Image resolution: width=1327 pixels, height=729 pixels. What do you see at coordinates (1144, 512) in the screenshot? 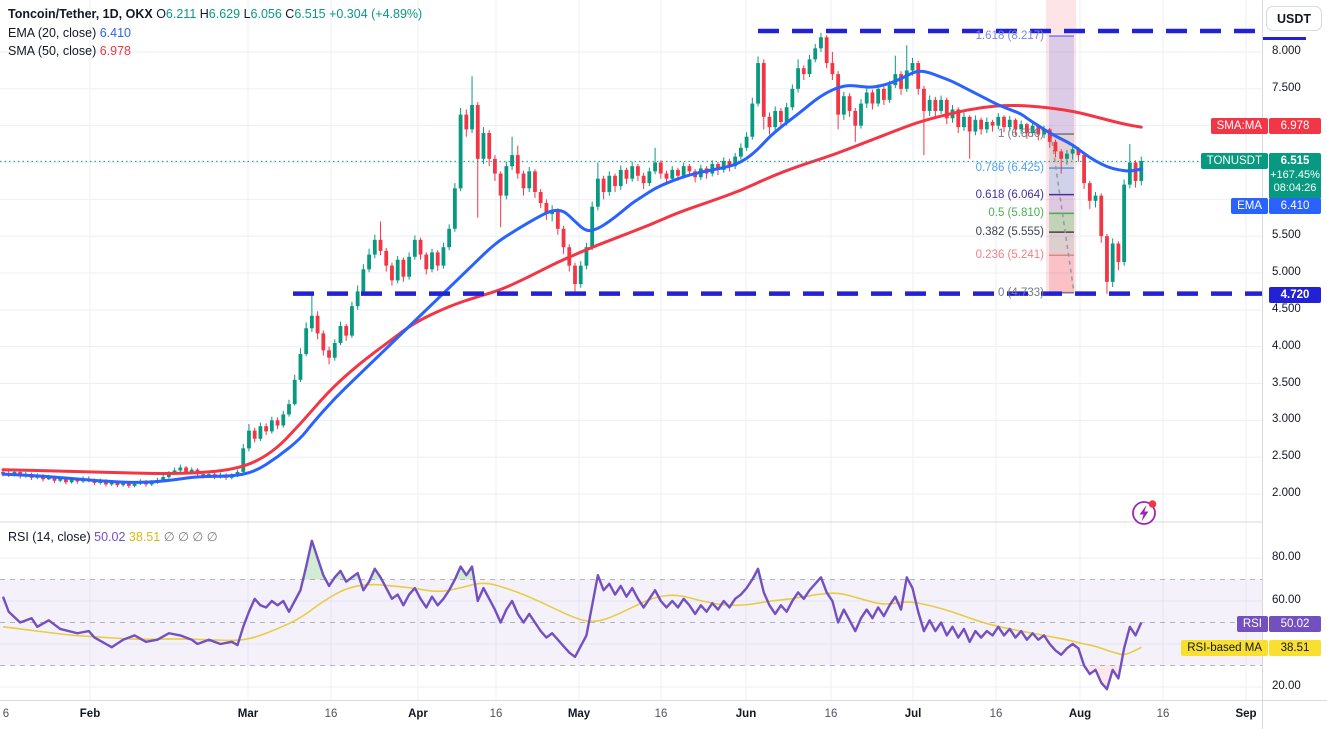
I see `flash-action-icon` at bounding box center [1144, 512].